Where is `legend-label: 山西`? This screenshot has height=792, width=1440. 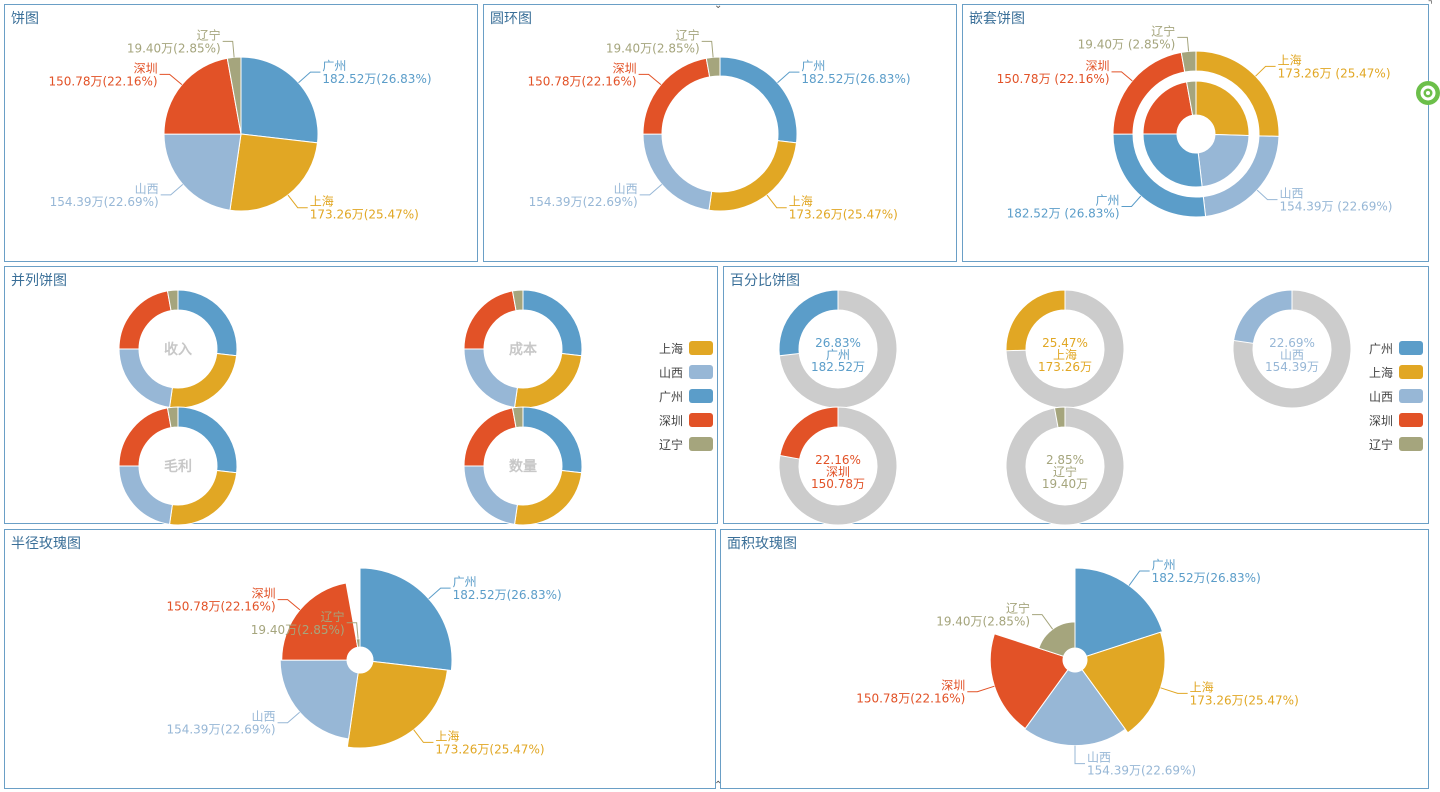
legend-label: 山西 is located at coordinates (1381, 397).